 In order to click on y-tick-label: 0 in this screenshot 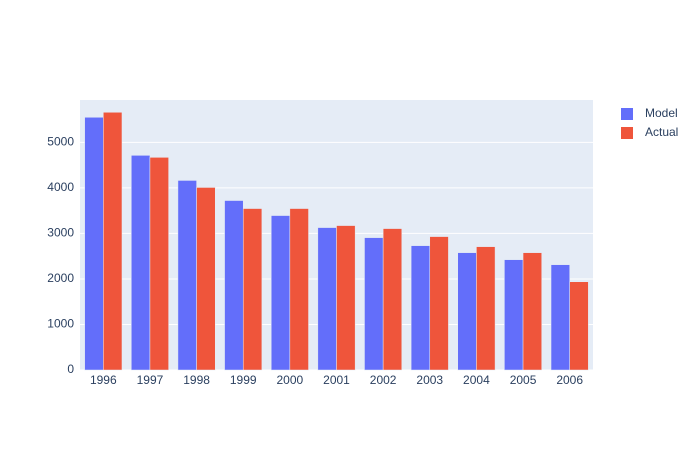, I will do `click(70, 369)`.